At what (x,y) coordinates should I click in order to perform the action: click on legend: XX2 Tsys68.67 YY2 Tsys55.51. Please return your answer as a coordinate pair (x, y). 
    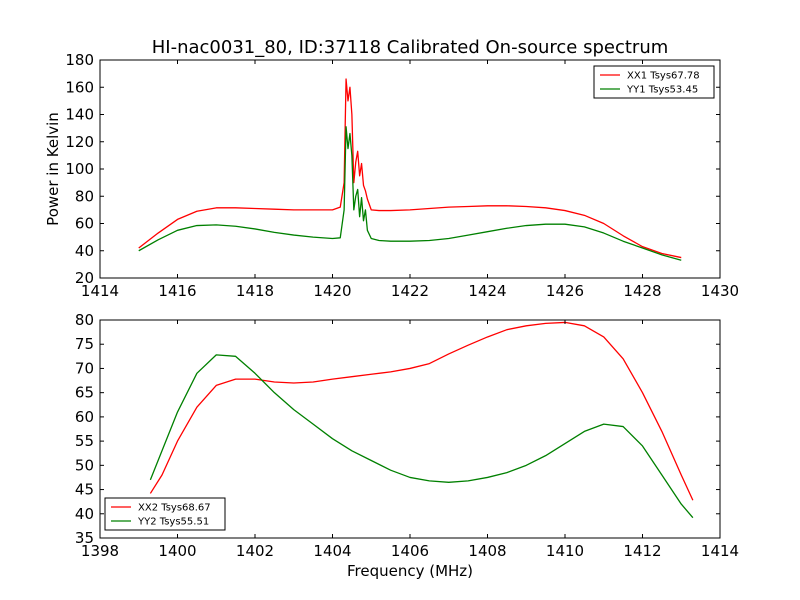
    Looking at the image, I should click on (165, 514).